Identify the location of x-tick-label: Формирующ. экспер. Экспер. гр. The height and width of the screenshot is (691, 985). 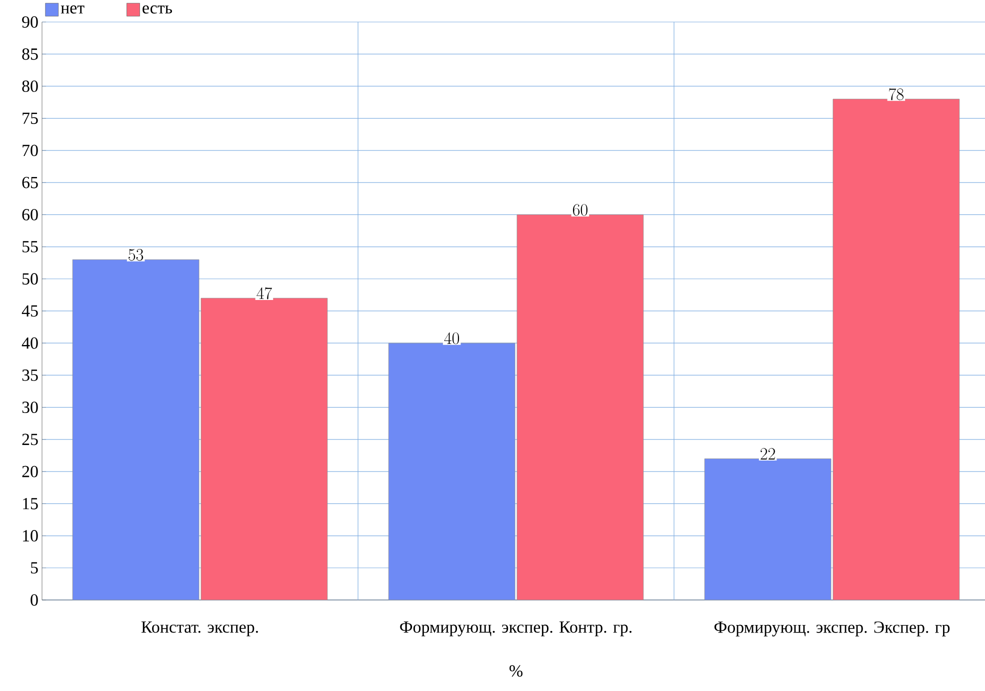
(832, 629).